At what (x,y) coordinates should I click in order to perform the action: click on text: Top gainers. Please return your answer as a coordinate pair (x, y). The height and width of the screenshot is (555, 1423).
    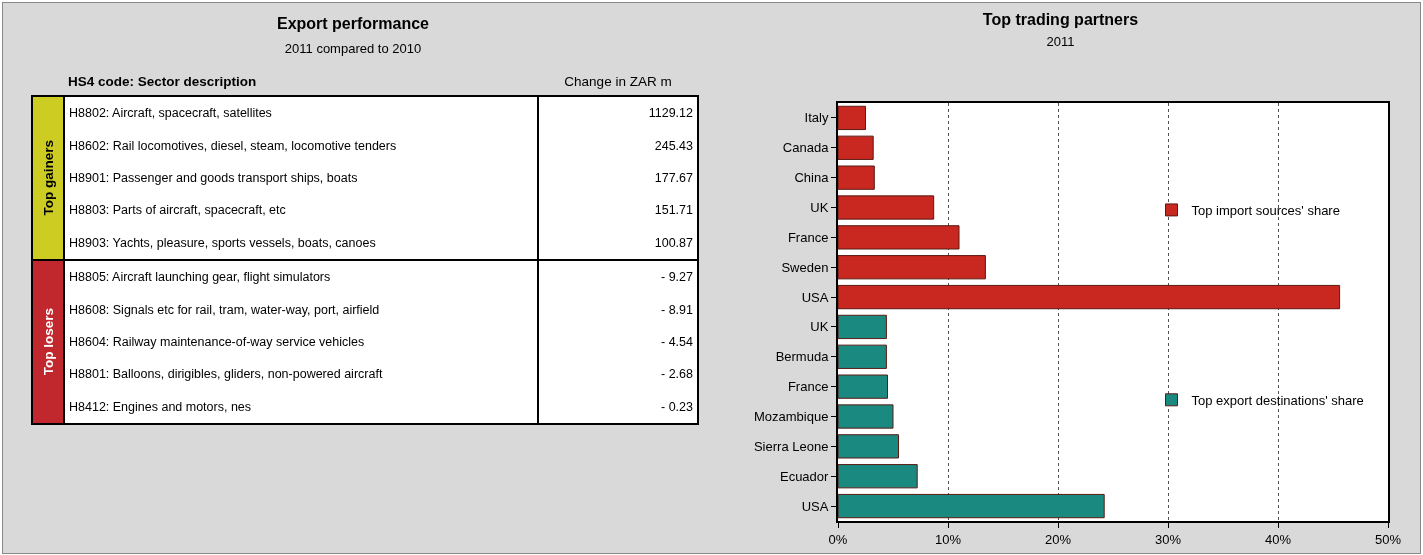
    Looking at the image, I should click on (48, 178).